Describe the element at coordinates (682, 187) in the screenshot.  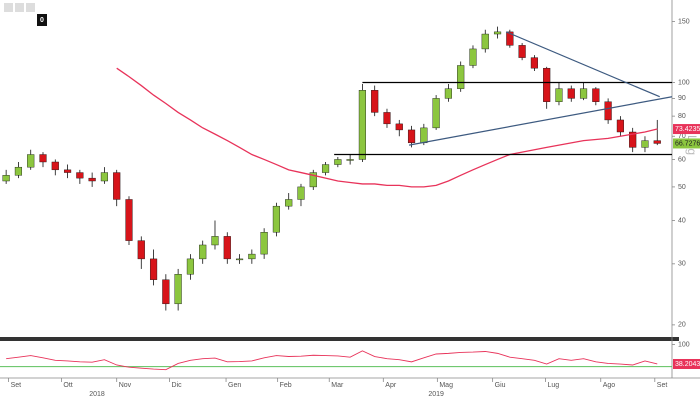
I see `y-tick-label: 50` at that location.